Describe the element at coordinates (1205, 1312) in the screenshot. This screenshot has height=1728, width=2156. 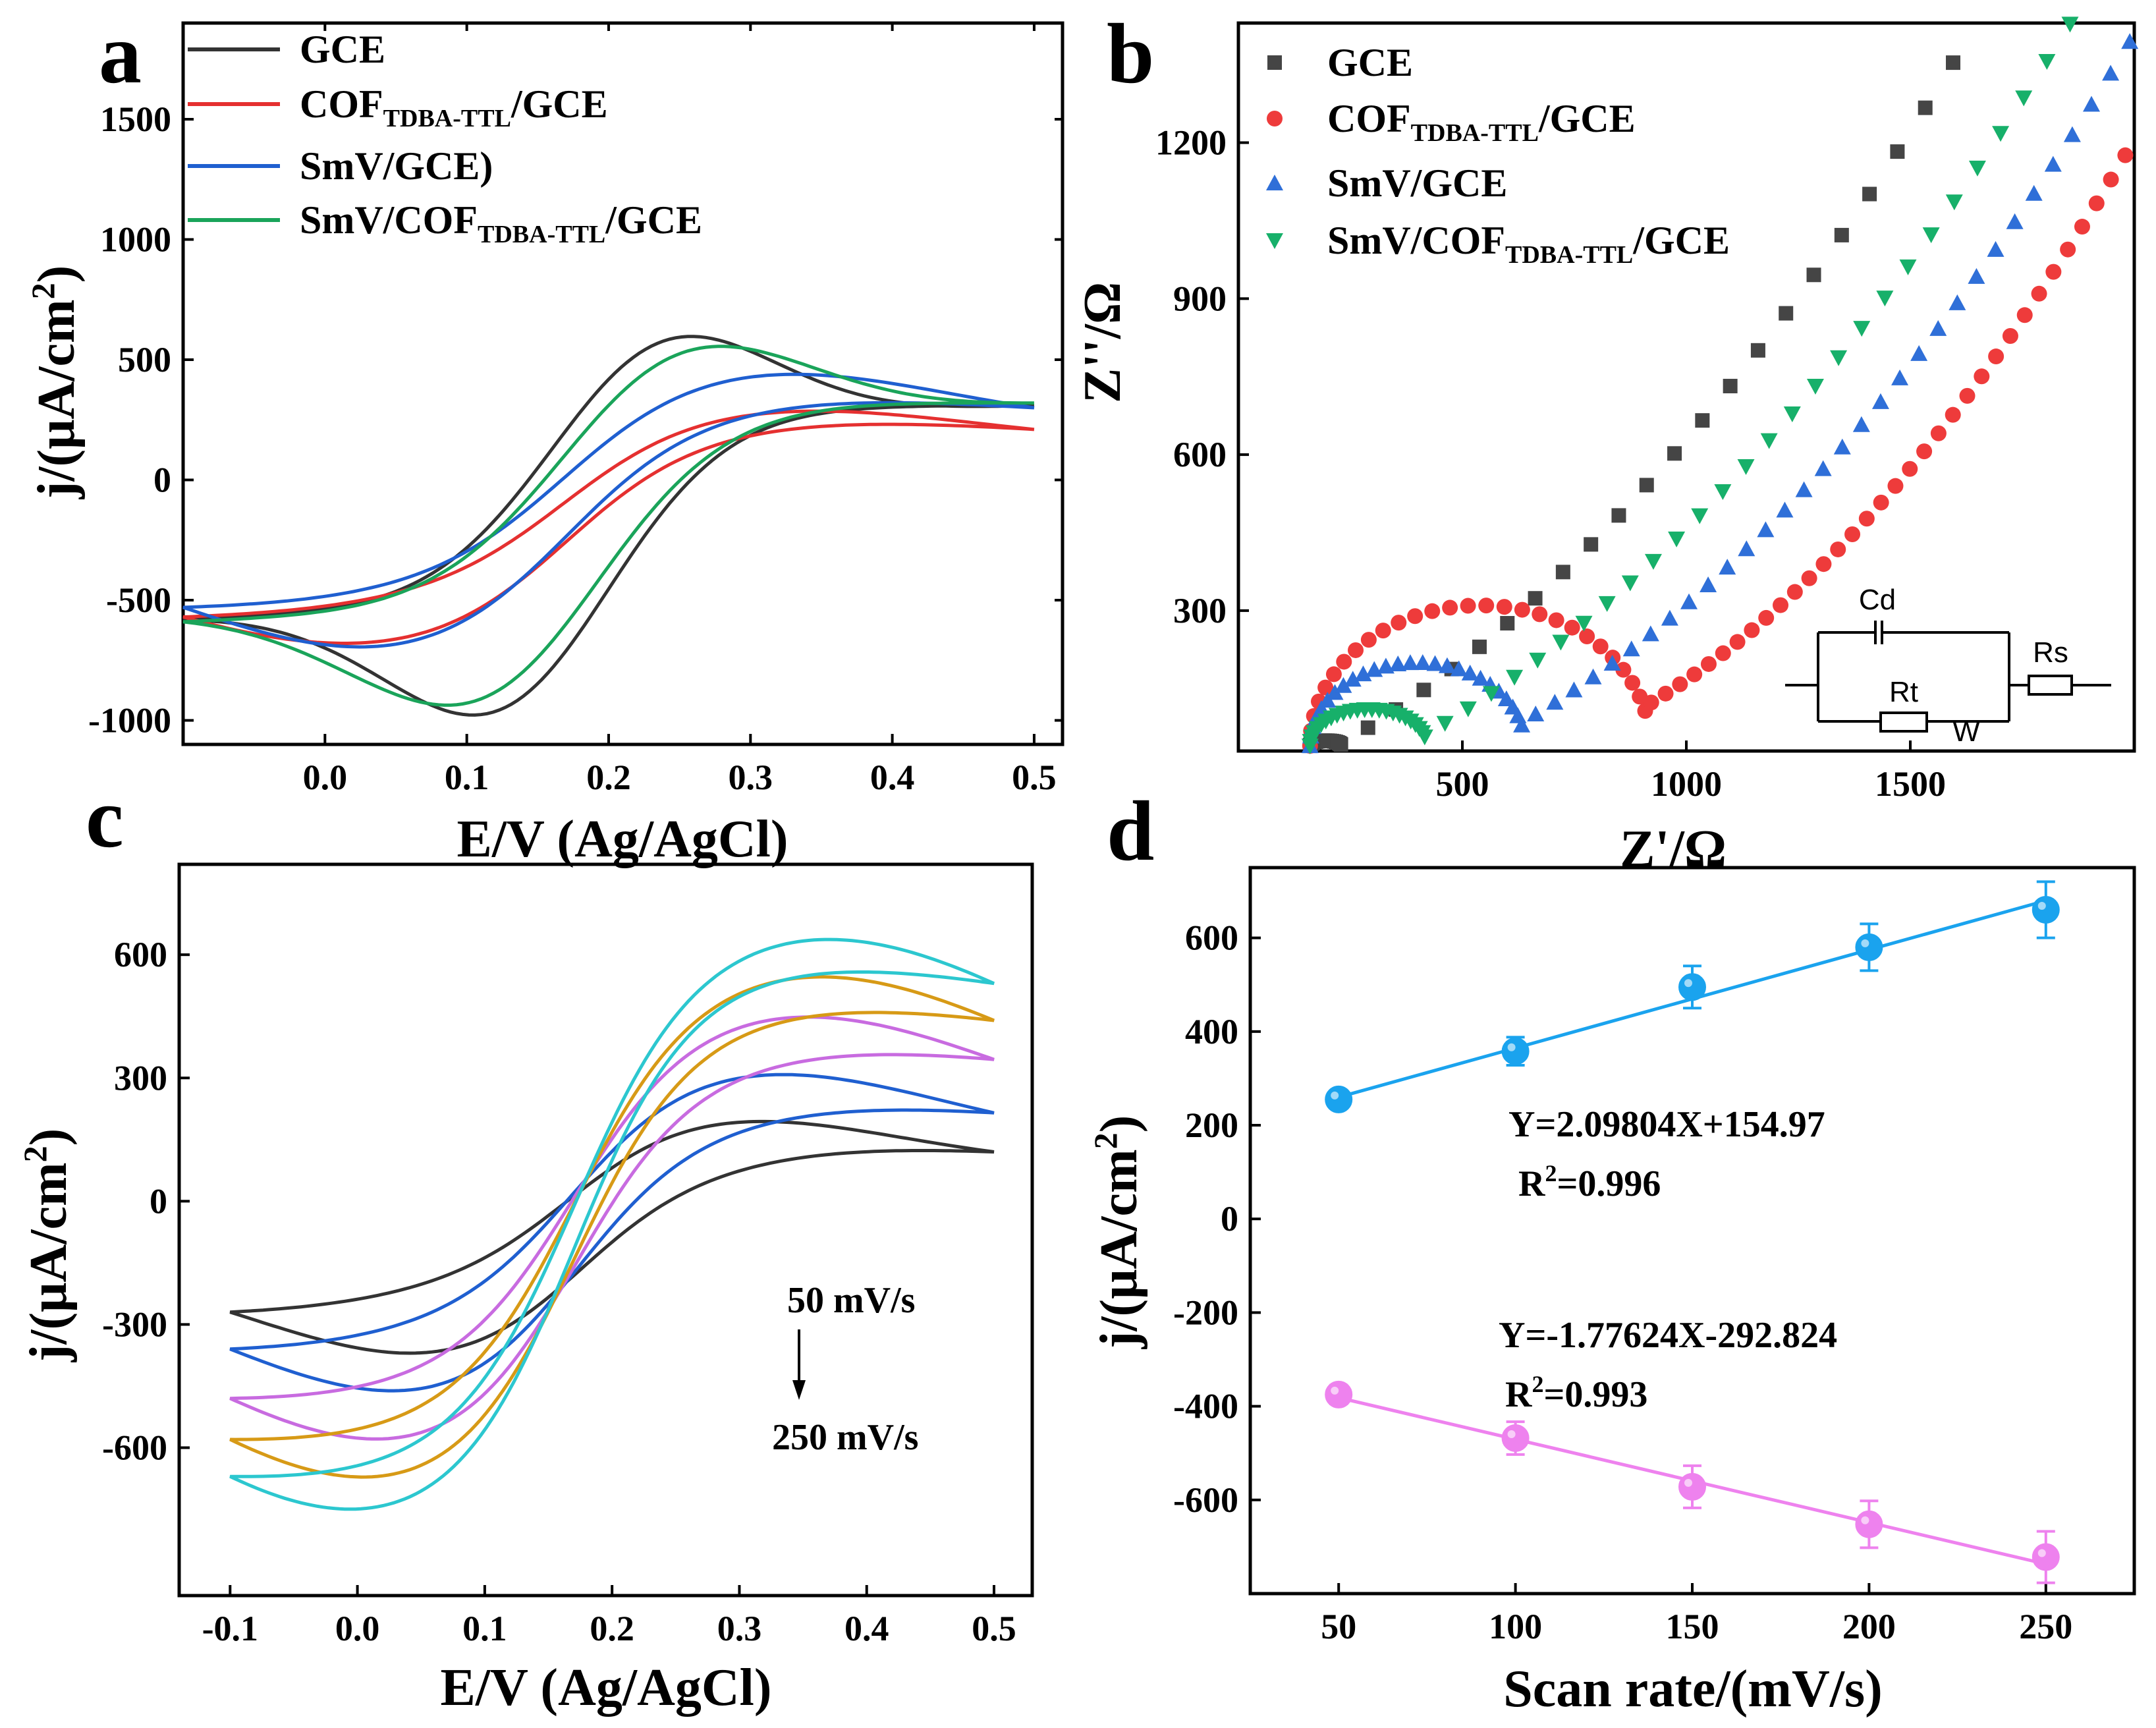
I see `panel-d-ytick-label: -200` at that location.